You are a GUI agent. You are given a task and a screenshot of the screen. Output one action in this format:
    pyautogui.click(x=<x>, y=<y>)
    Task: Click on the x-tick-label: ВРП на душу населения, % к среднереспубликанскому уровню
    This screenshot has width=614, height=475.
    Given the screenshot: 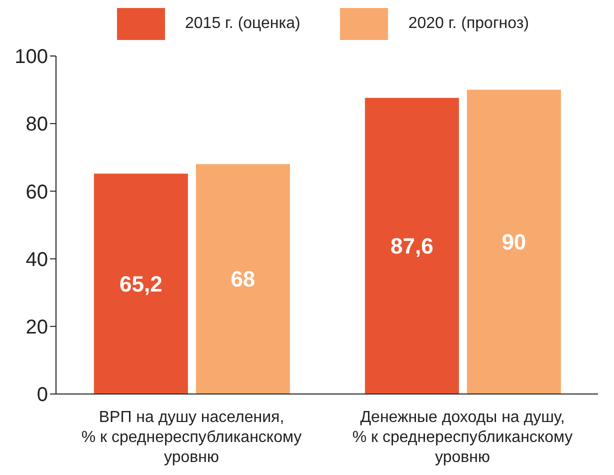 What is the action you would take?
    pyautogui.click(x=191, y=437)
    